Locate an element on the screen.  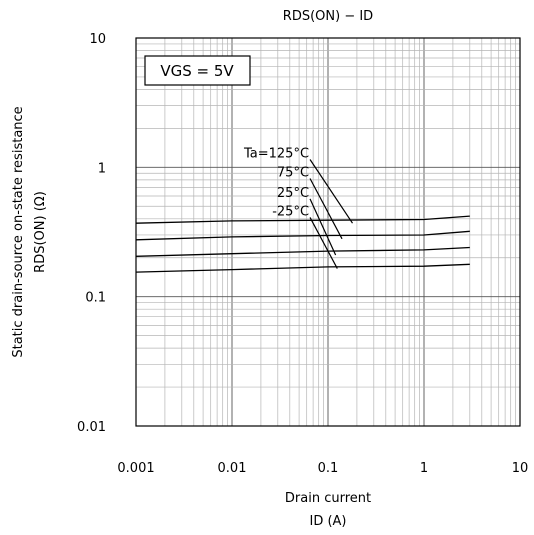
series-label-0: Ta=125°C is located at coordinates (276, 153).